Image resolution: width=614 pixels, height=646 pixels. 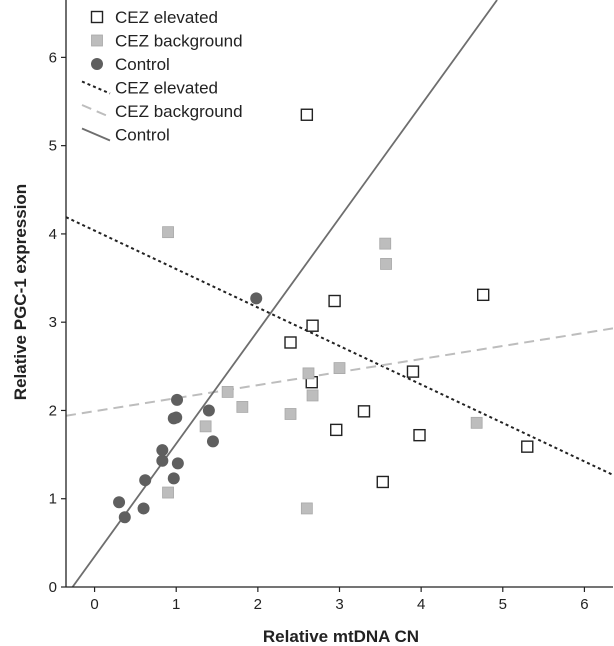 What do you see at coordinates (53, 146) in the screenshot?
I see `y-tick-label: 5` at bounding box center [53, 146].